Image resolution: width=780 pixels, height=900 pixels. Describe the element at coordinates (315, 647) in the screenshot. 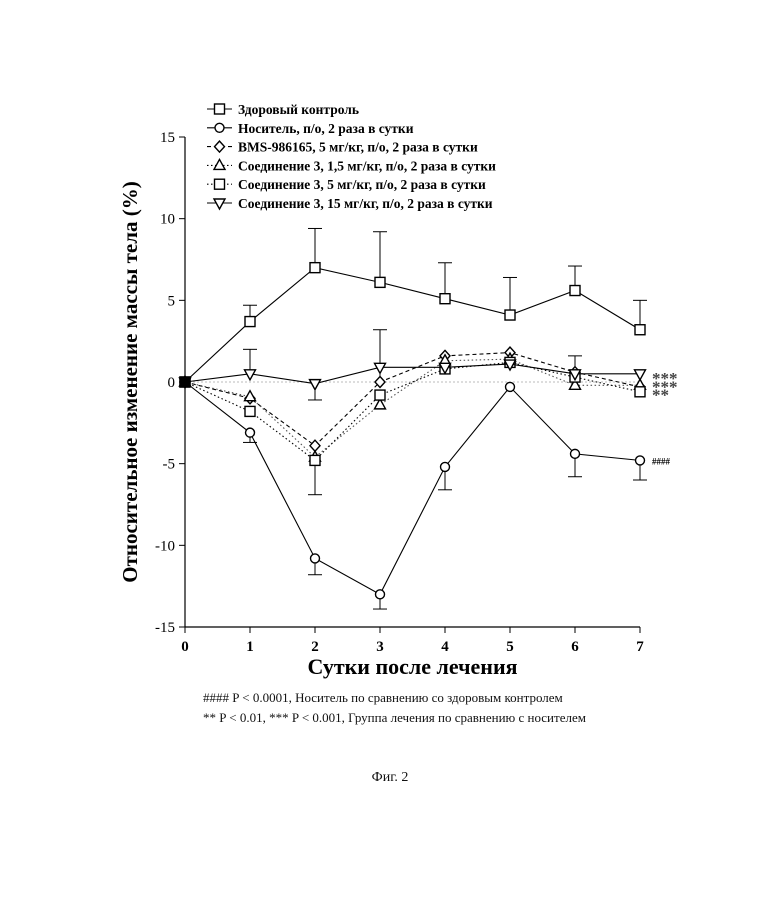

I see `x-tick-label: 2` at that location.